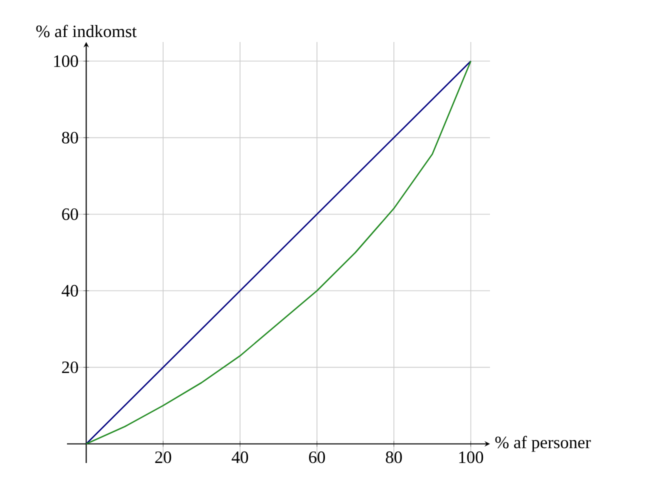 This screenshot has height=479, width=650. Describe the element at coordinates (543, 444) in the screenshot. I see `x-axis-title: % af personer` at that location.